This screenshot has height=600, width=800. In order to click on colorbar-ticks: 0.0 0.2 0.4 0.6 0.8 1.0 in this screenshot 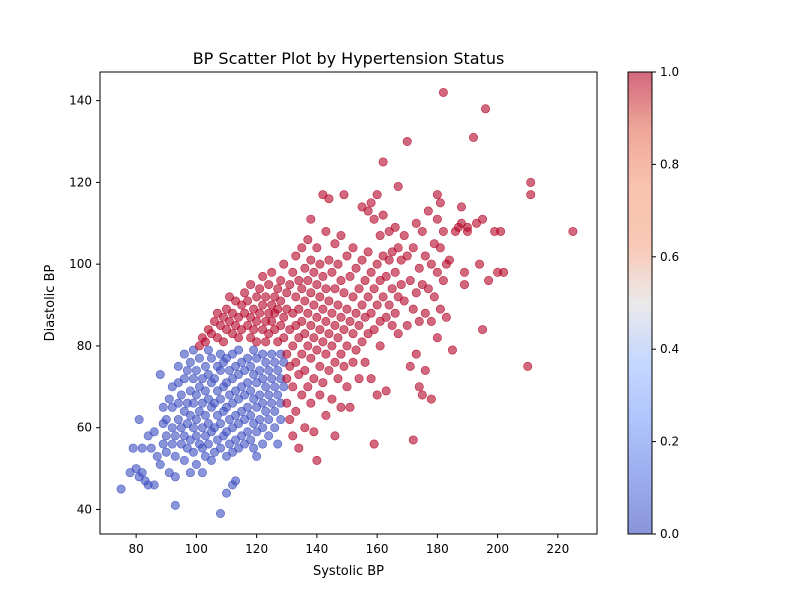, I will do `click(665, 303)`.